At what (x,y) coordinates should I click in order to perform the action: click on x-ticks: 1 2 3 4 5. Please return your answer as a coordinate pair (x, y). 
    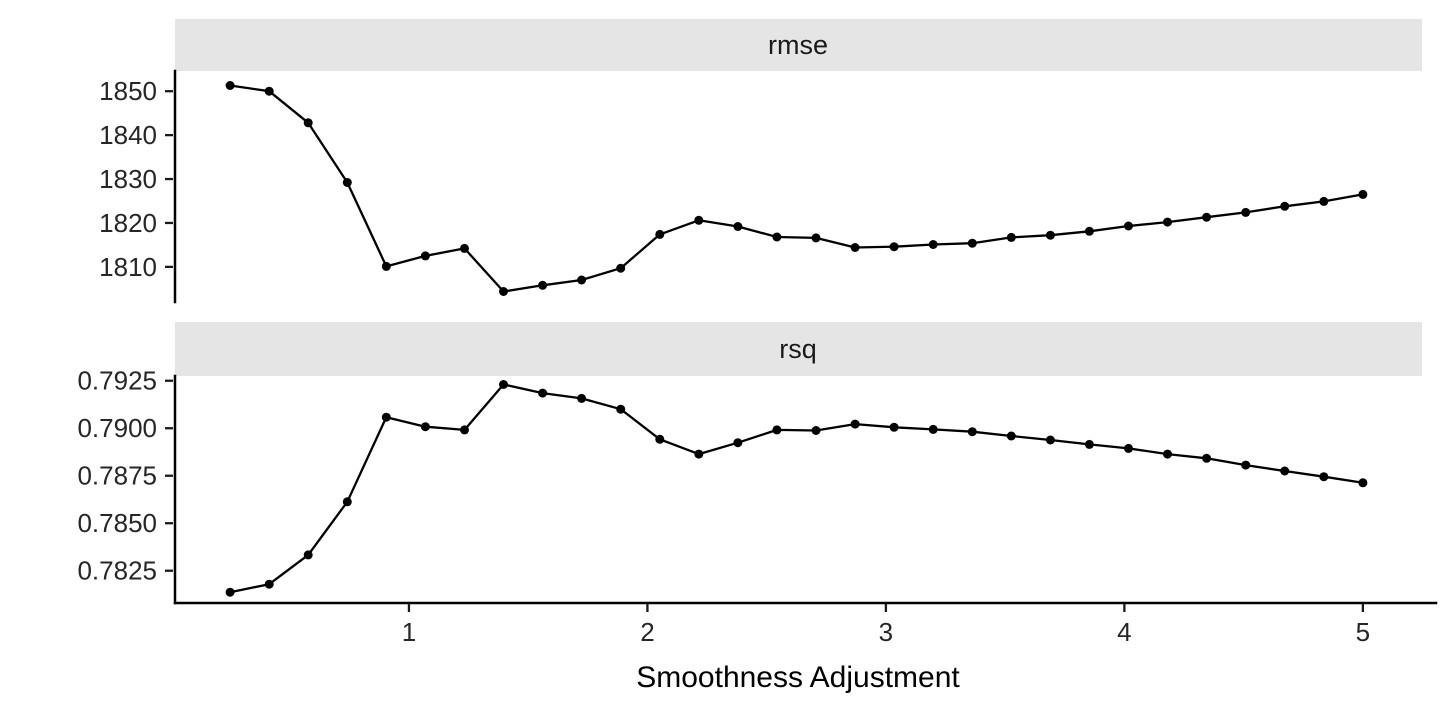
    Looking at the image, I should click on (886, 625).